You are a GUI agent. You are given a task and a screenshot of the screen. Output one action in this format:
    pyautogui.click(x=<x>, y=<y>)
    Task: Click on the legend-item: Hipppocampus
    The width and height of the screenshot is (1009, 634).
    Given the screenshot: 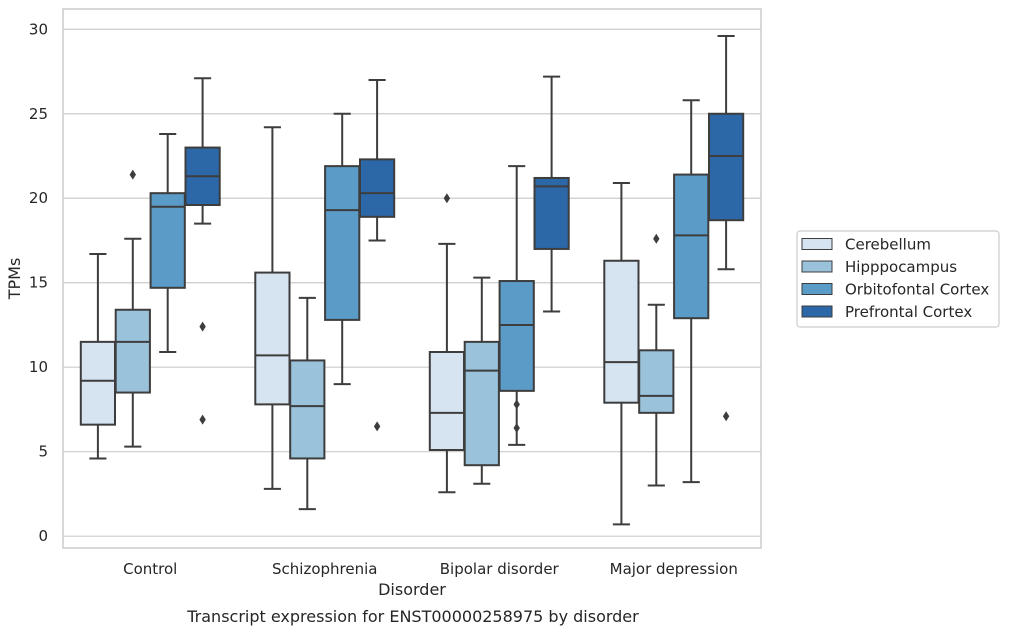 What is the action you would take?
    pyautogui.click(x=879, y=267)
    